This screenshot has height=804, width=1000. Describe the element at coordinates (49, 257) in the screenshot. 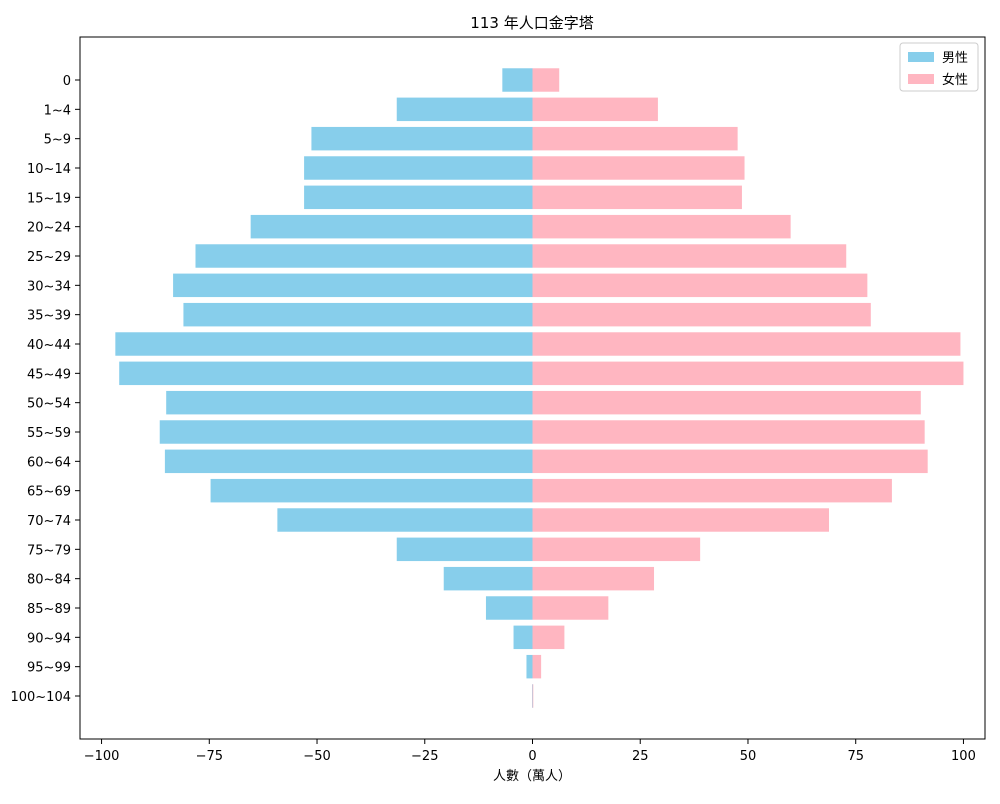

I see `y-tick-label-6: 25~29` at that location.